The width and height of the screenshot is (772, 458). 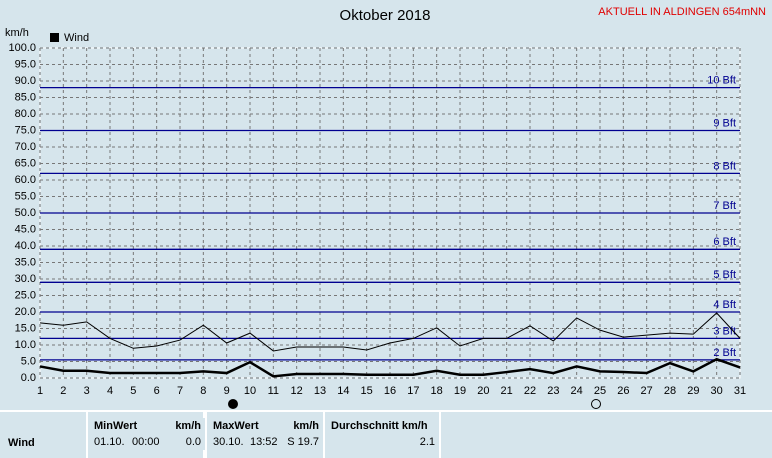 I want to click on beaufort-label: 7 Bft, so click(x=724, y=206).